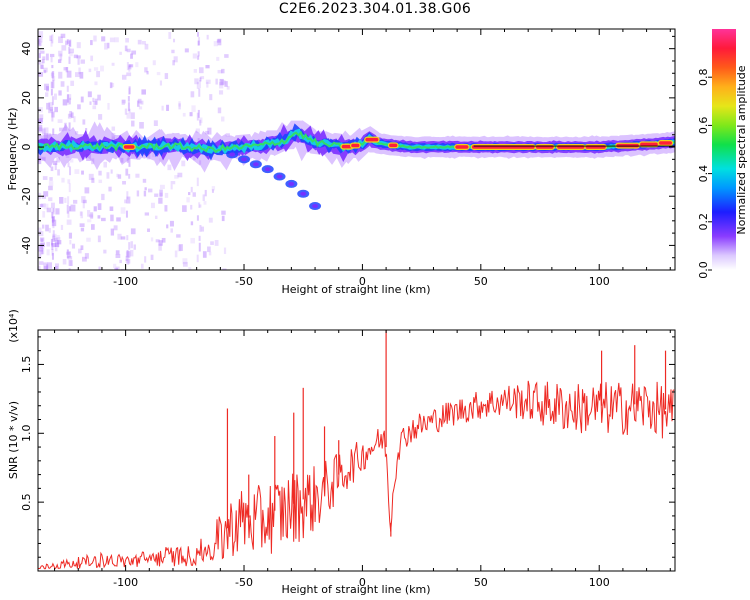  Describe the element at coordinates (703, 222) in the screenshot. I see `colorbar-tick-label: 0.2` at that location.